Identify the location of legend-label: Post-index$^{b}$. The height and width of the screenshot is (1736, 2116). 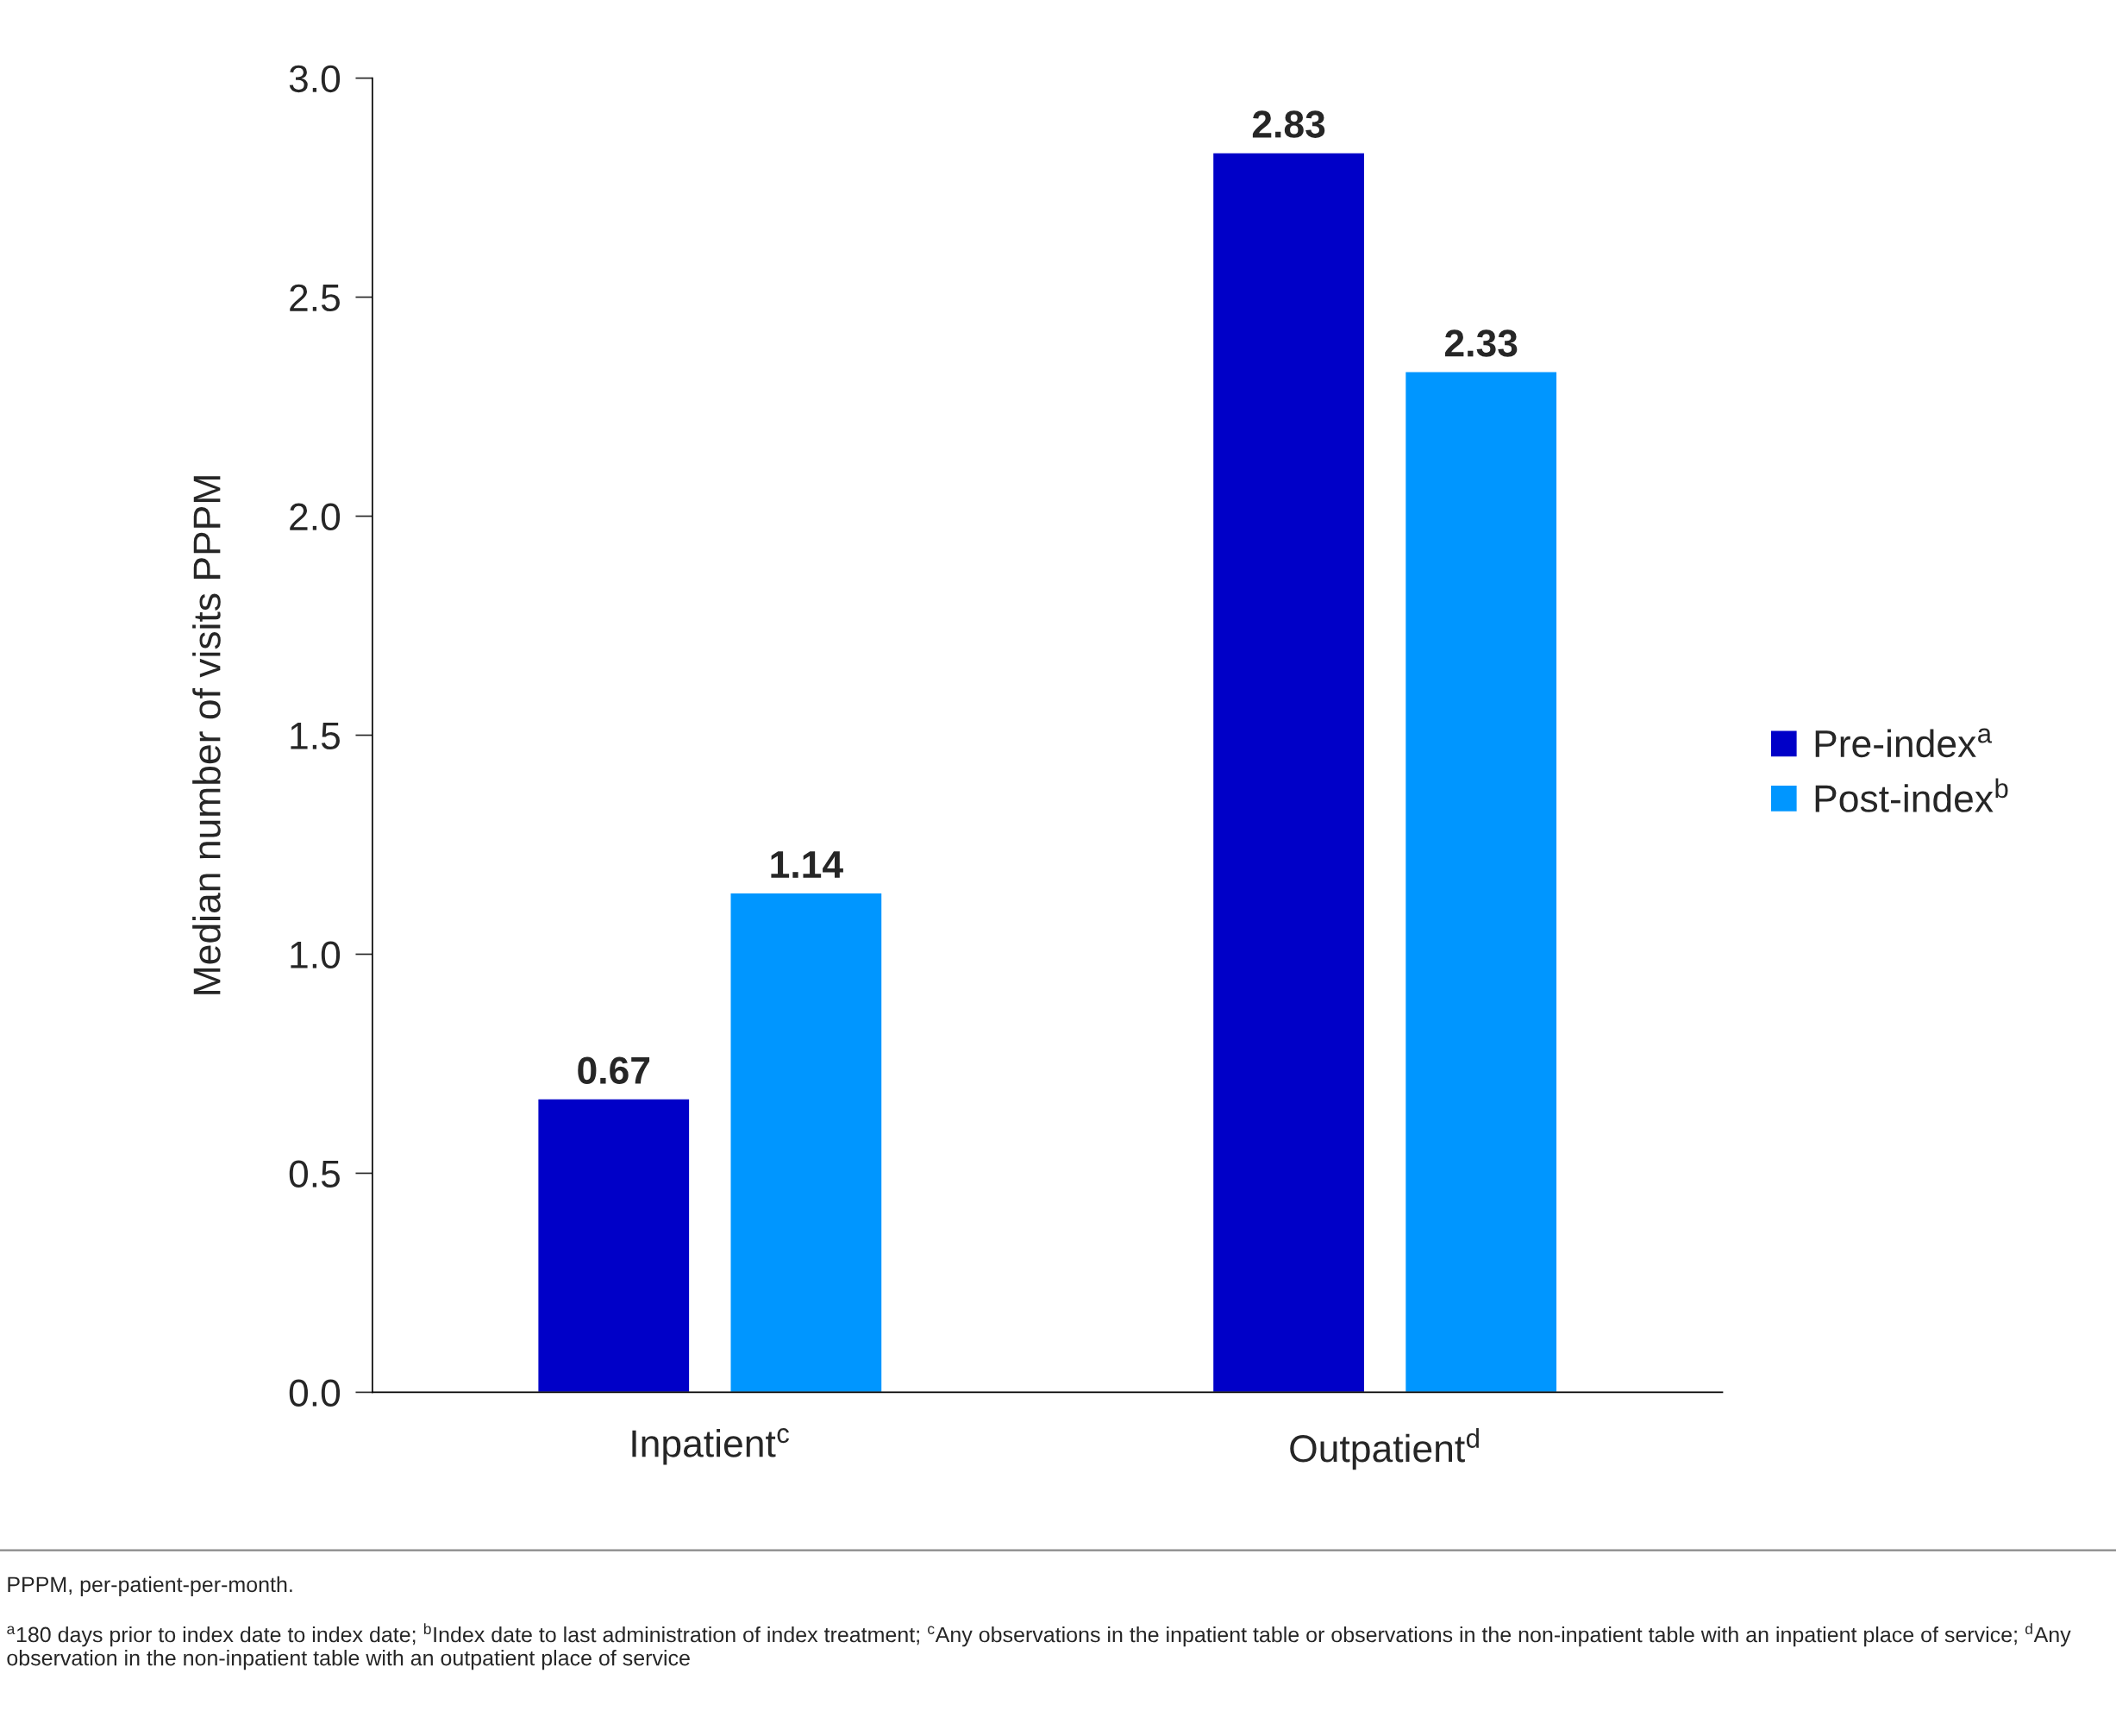
(1911, 795).